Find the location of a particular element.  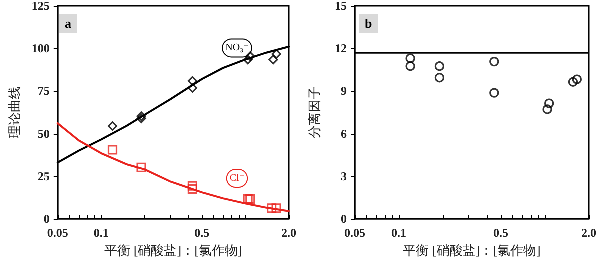

series-label: Cl⁻ is located at coordinates (237, 178).